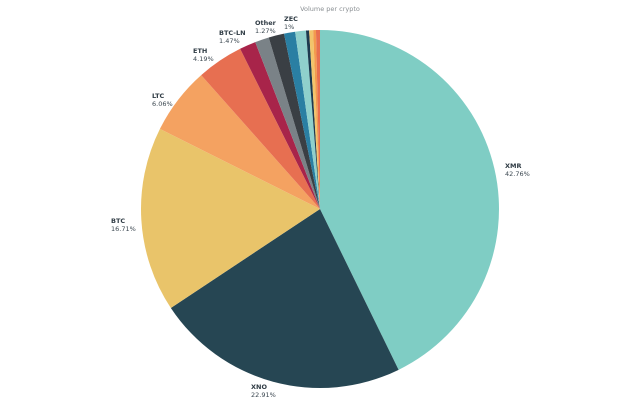 This screenshot has width=640, height=405. What do you see at coordinates (259, 387) in the screenshot?
I see `slice-label-name: XNO` at bounding box center [259, 387].